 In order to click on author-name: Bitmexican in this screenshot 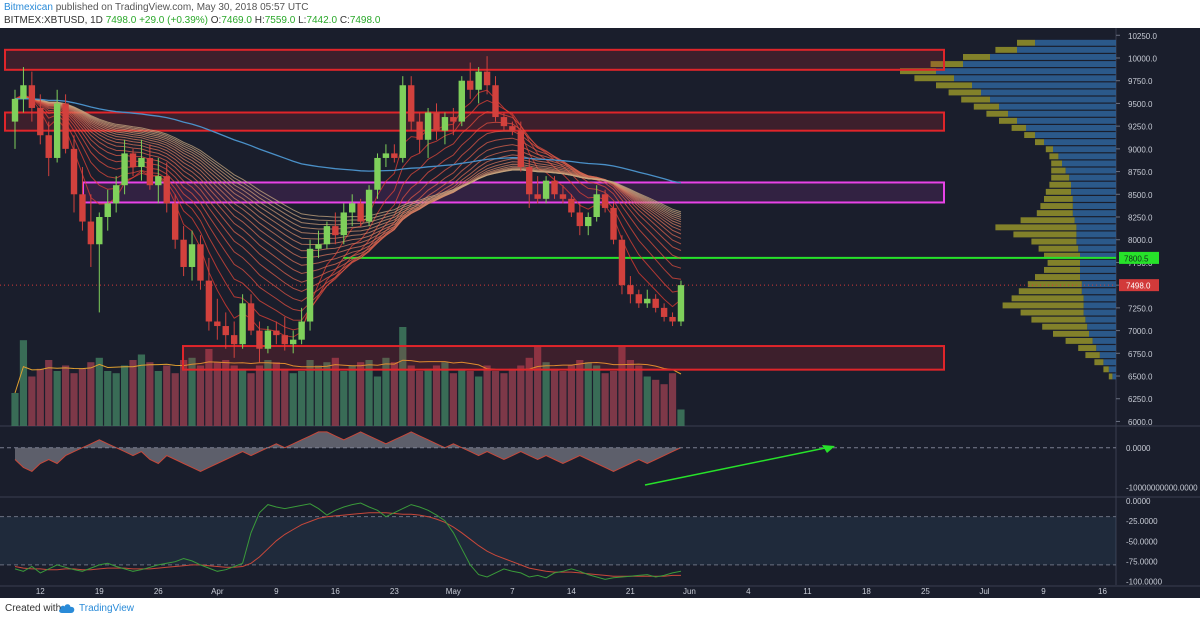, I will do `click(28, 7)`.